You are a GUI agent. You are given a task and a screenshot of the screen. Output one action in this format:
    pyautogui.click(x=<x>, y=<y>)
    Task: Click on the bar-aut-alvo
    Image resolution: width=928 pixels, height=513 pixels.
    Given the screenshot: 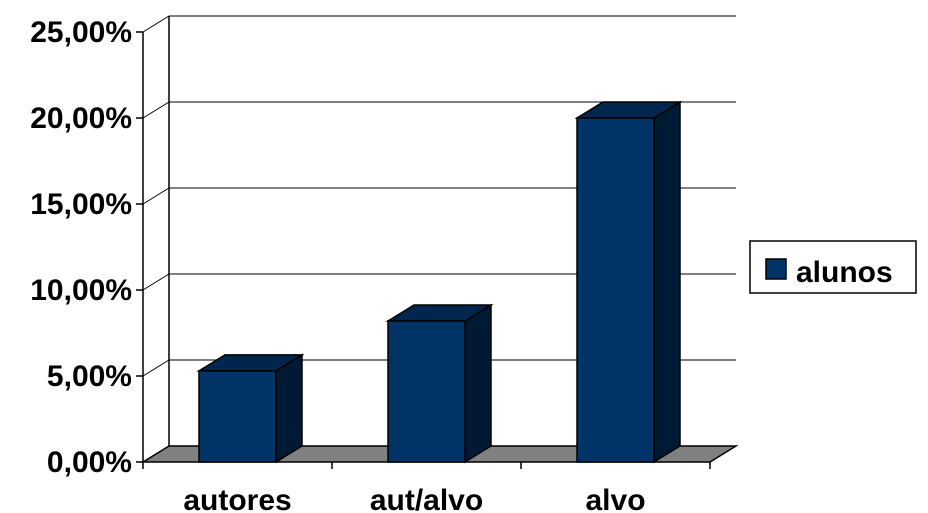 What is the action you would take?
    pyautogui.click(x=439, y=383)
    